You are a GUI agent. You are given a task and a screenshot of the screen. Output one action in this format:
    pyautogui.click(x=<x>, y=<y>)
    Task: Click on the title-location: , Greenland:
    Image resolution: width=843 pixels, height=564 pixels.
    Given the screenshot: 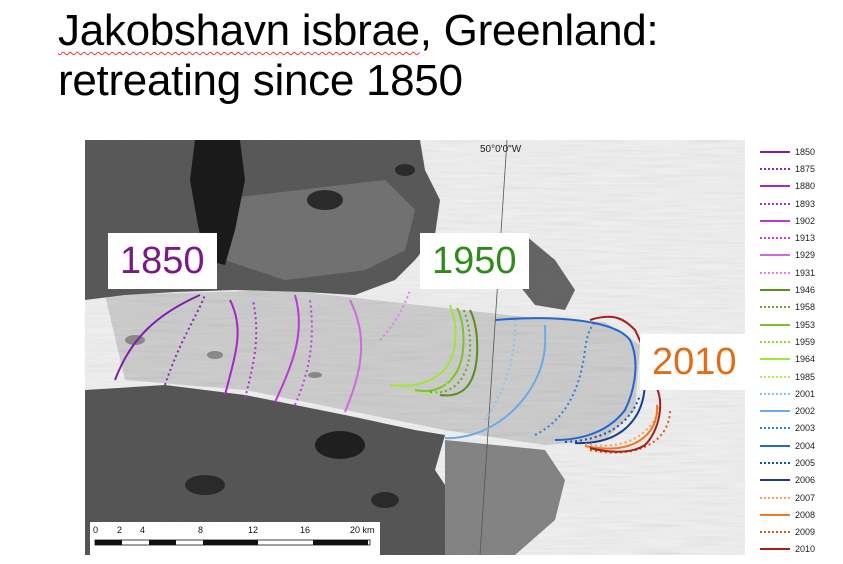 What is the action you would take?
    pyautogui.click(x=539, y=30)
    